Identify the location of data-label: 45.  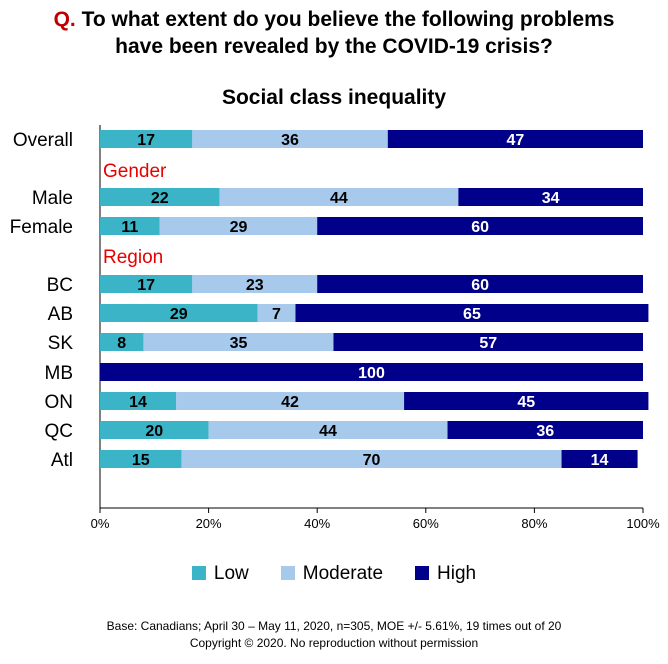
(526, 402).